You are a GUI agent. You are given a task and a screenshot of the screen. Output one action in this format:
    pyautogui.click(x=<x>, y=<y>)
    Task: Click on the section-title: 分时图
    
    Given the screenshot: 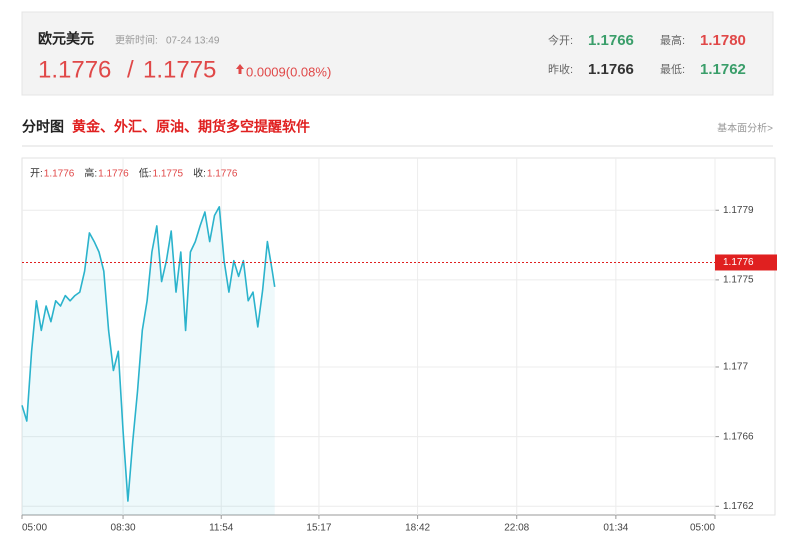 What is the action you would take?
    pyautogui.click(x=43, y=127)
    